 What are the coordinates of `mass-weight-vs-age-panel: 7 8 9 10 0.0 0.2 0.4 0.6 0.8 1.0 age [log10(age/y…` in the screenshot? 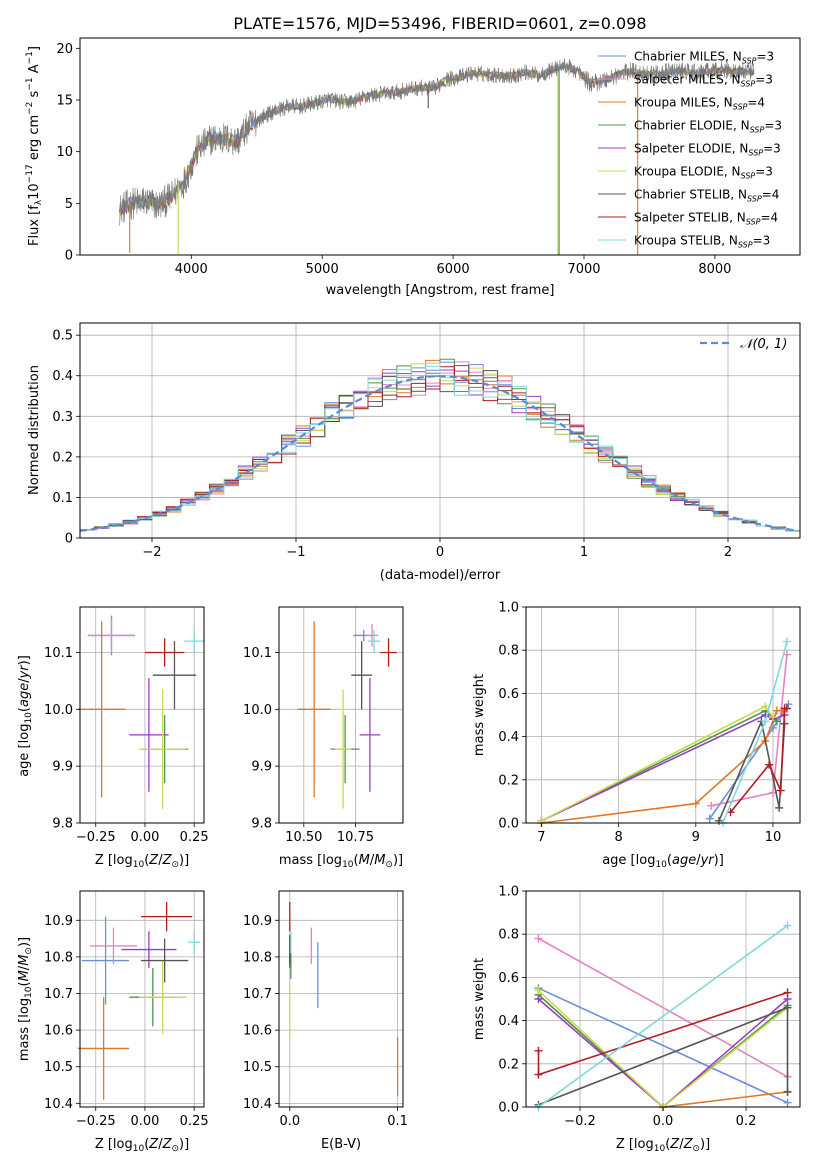 It's located at (636, 735).